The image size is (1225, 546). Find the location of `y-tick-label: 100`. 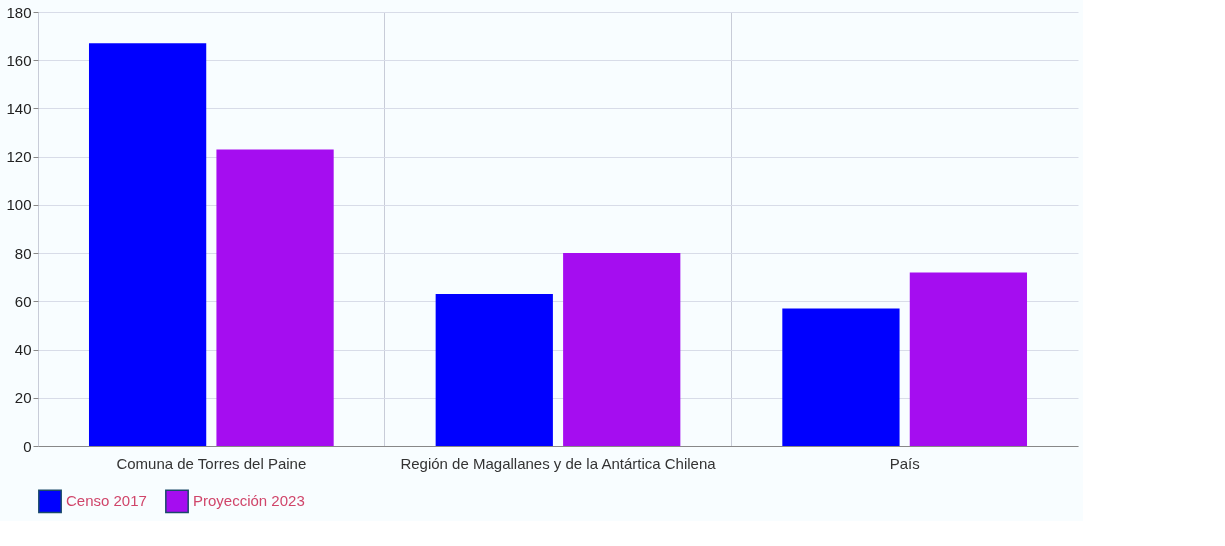

y-tick-label: 100 is located at coordinates (19, 205).